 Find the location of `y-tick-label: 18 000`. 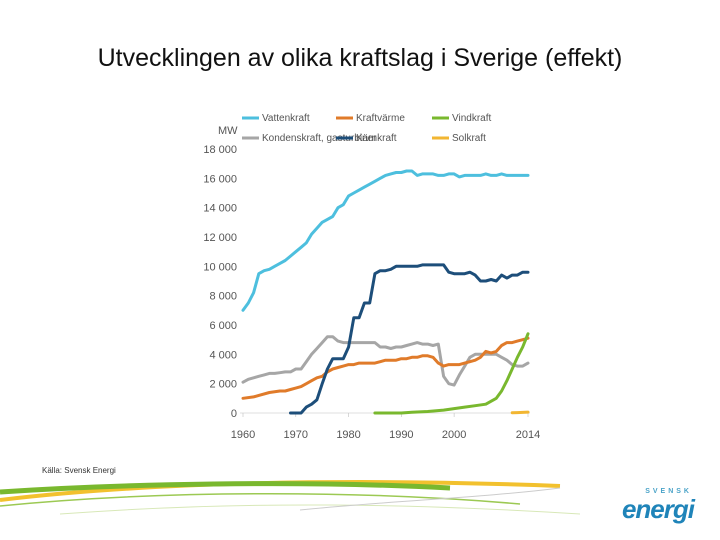

y-tick-label: 18 000 is located at coordinates (220, 150).